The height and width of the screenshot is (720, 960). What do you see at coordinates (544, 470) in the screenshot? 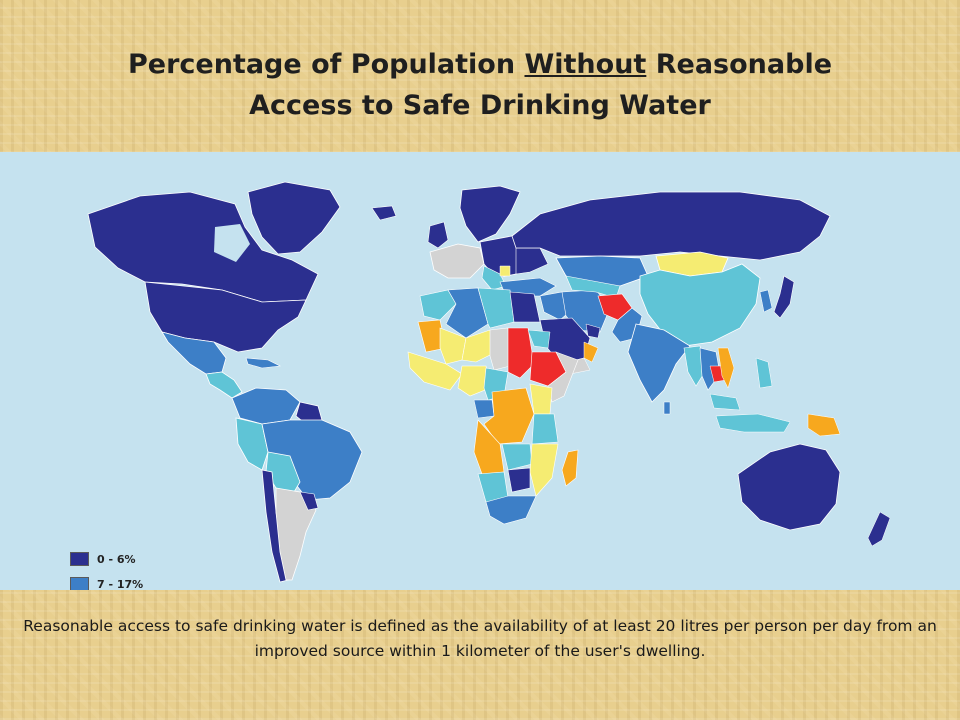
I see `region-mozambique` at bounding box center [544, 470].